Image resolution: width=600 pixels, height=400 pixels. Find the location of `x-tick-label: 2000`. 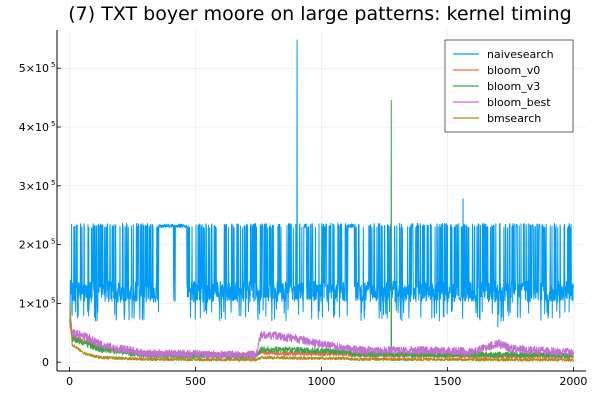

x-tick-label: 2000 is located at coordinates (573, 381).